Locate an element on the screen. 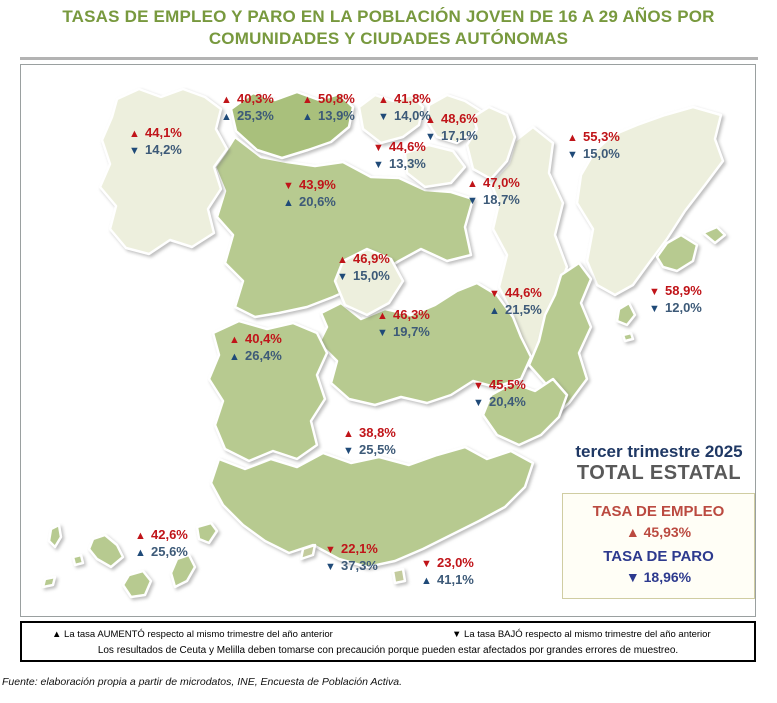  region-shape-extremadura is located at coordinates (268, 391).